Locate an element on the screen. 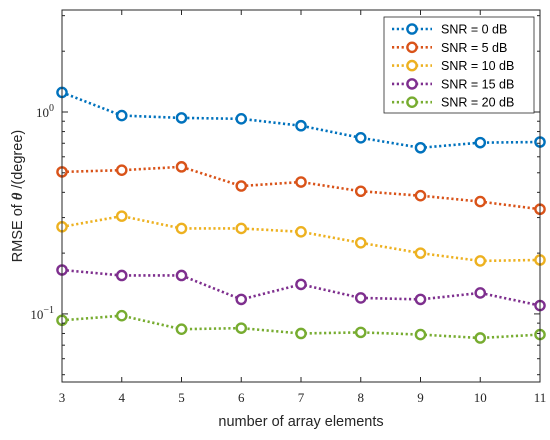 This screenshot has width=550, height=440. x-tick-label: 10 is located at coordinates (480, 397).